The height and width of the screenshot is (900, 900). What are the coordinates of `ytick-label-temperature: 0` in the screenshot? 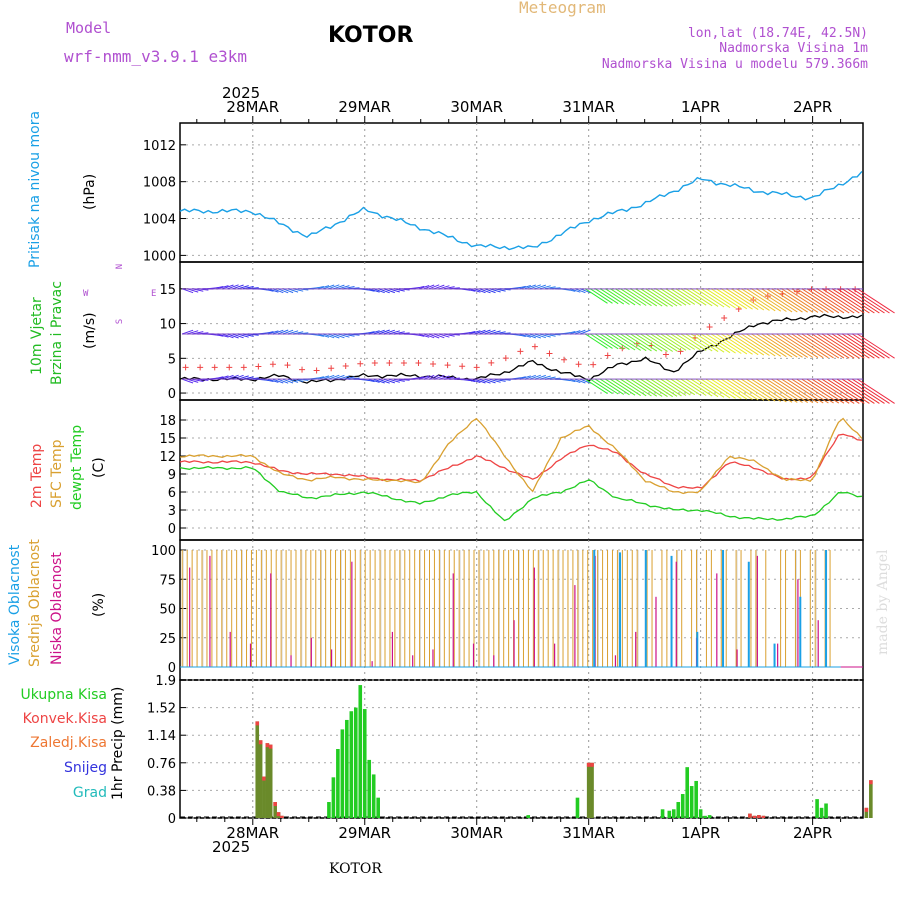 It's located at (172, 529).